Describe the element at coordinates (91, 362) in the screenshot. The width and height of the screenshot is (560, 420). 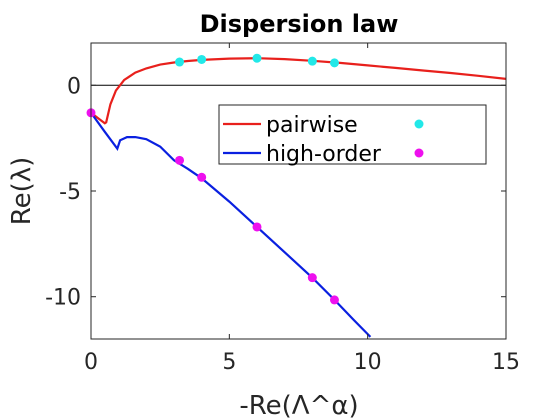
I see `x-tick-label: 0` at that location.